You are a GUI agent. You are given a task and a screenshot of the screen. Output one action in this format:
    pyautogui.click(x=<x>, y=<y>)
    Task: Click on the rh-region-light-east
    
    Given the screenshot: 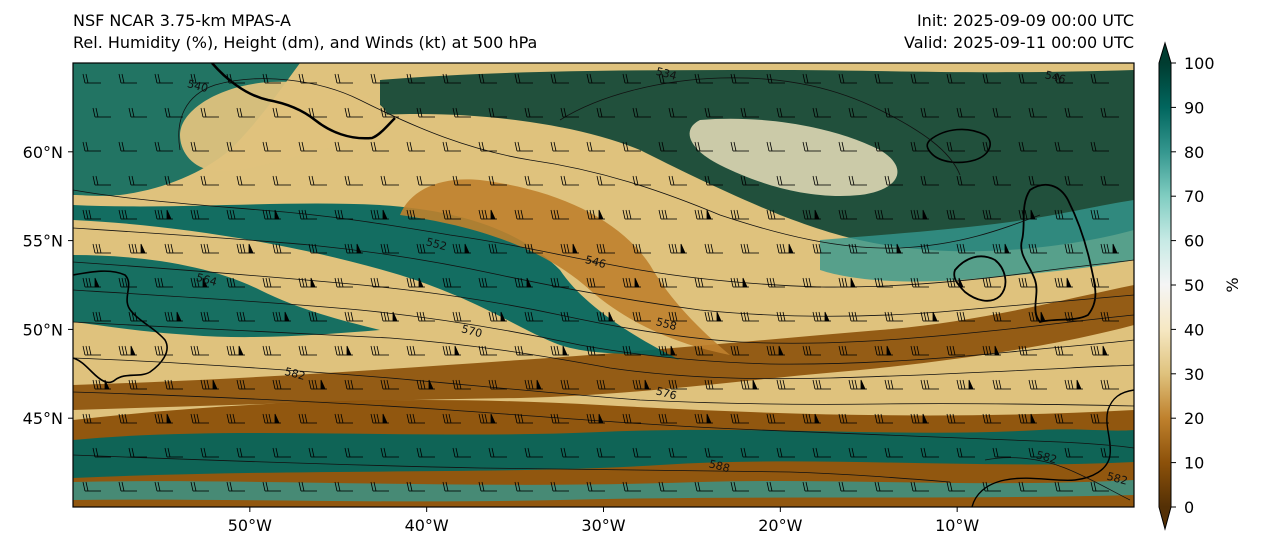 What is the action you would take?
    pyautogui.click(x=793, y=157)
    